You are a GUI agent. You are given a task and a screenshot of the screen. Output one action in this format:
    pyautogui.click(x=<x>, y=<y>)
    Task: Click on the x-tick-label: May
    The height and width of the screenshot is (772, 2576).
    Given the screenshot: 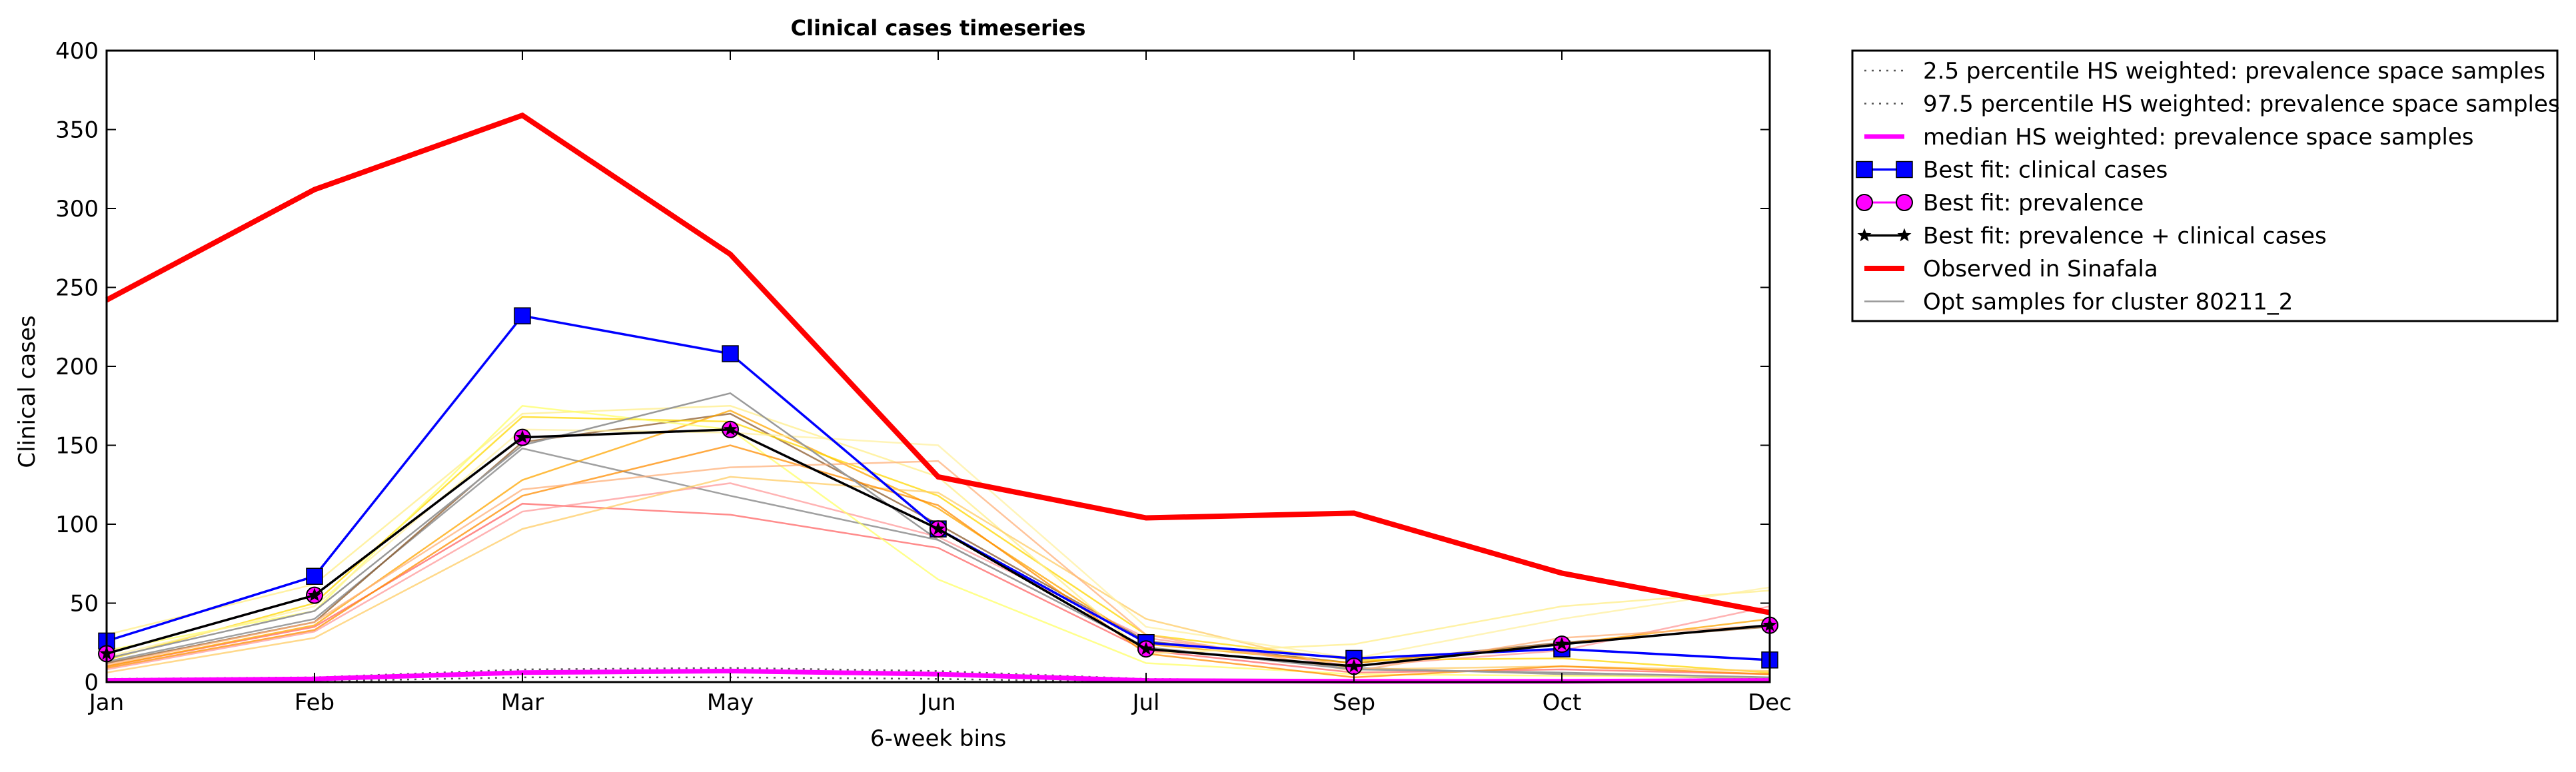 What is the action you would take?
    pyautogui.click(x=730, y=702)
    